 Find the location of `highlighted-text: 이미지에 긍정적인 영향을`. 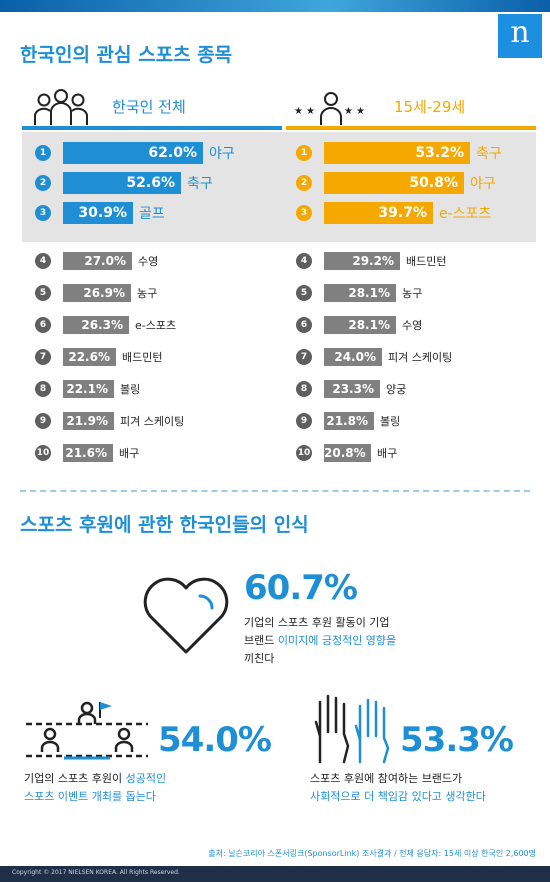

highlighted-text: 이미지에 긍정적인 영향을 is located at coordinates (337, 640).